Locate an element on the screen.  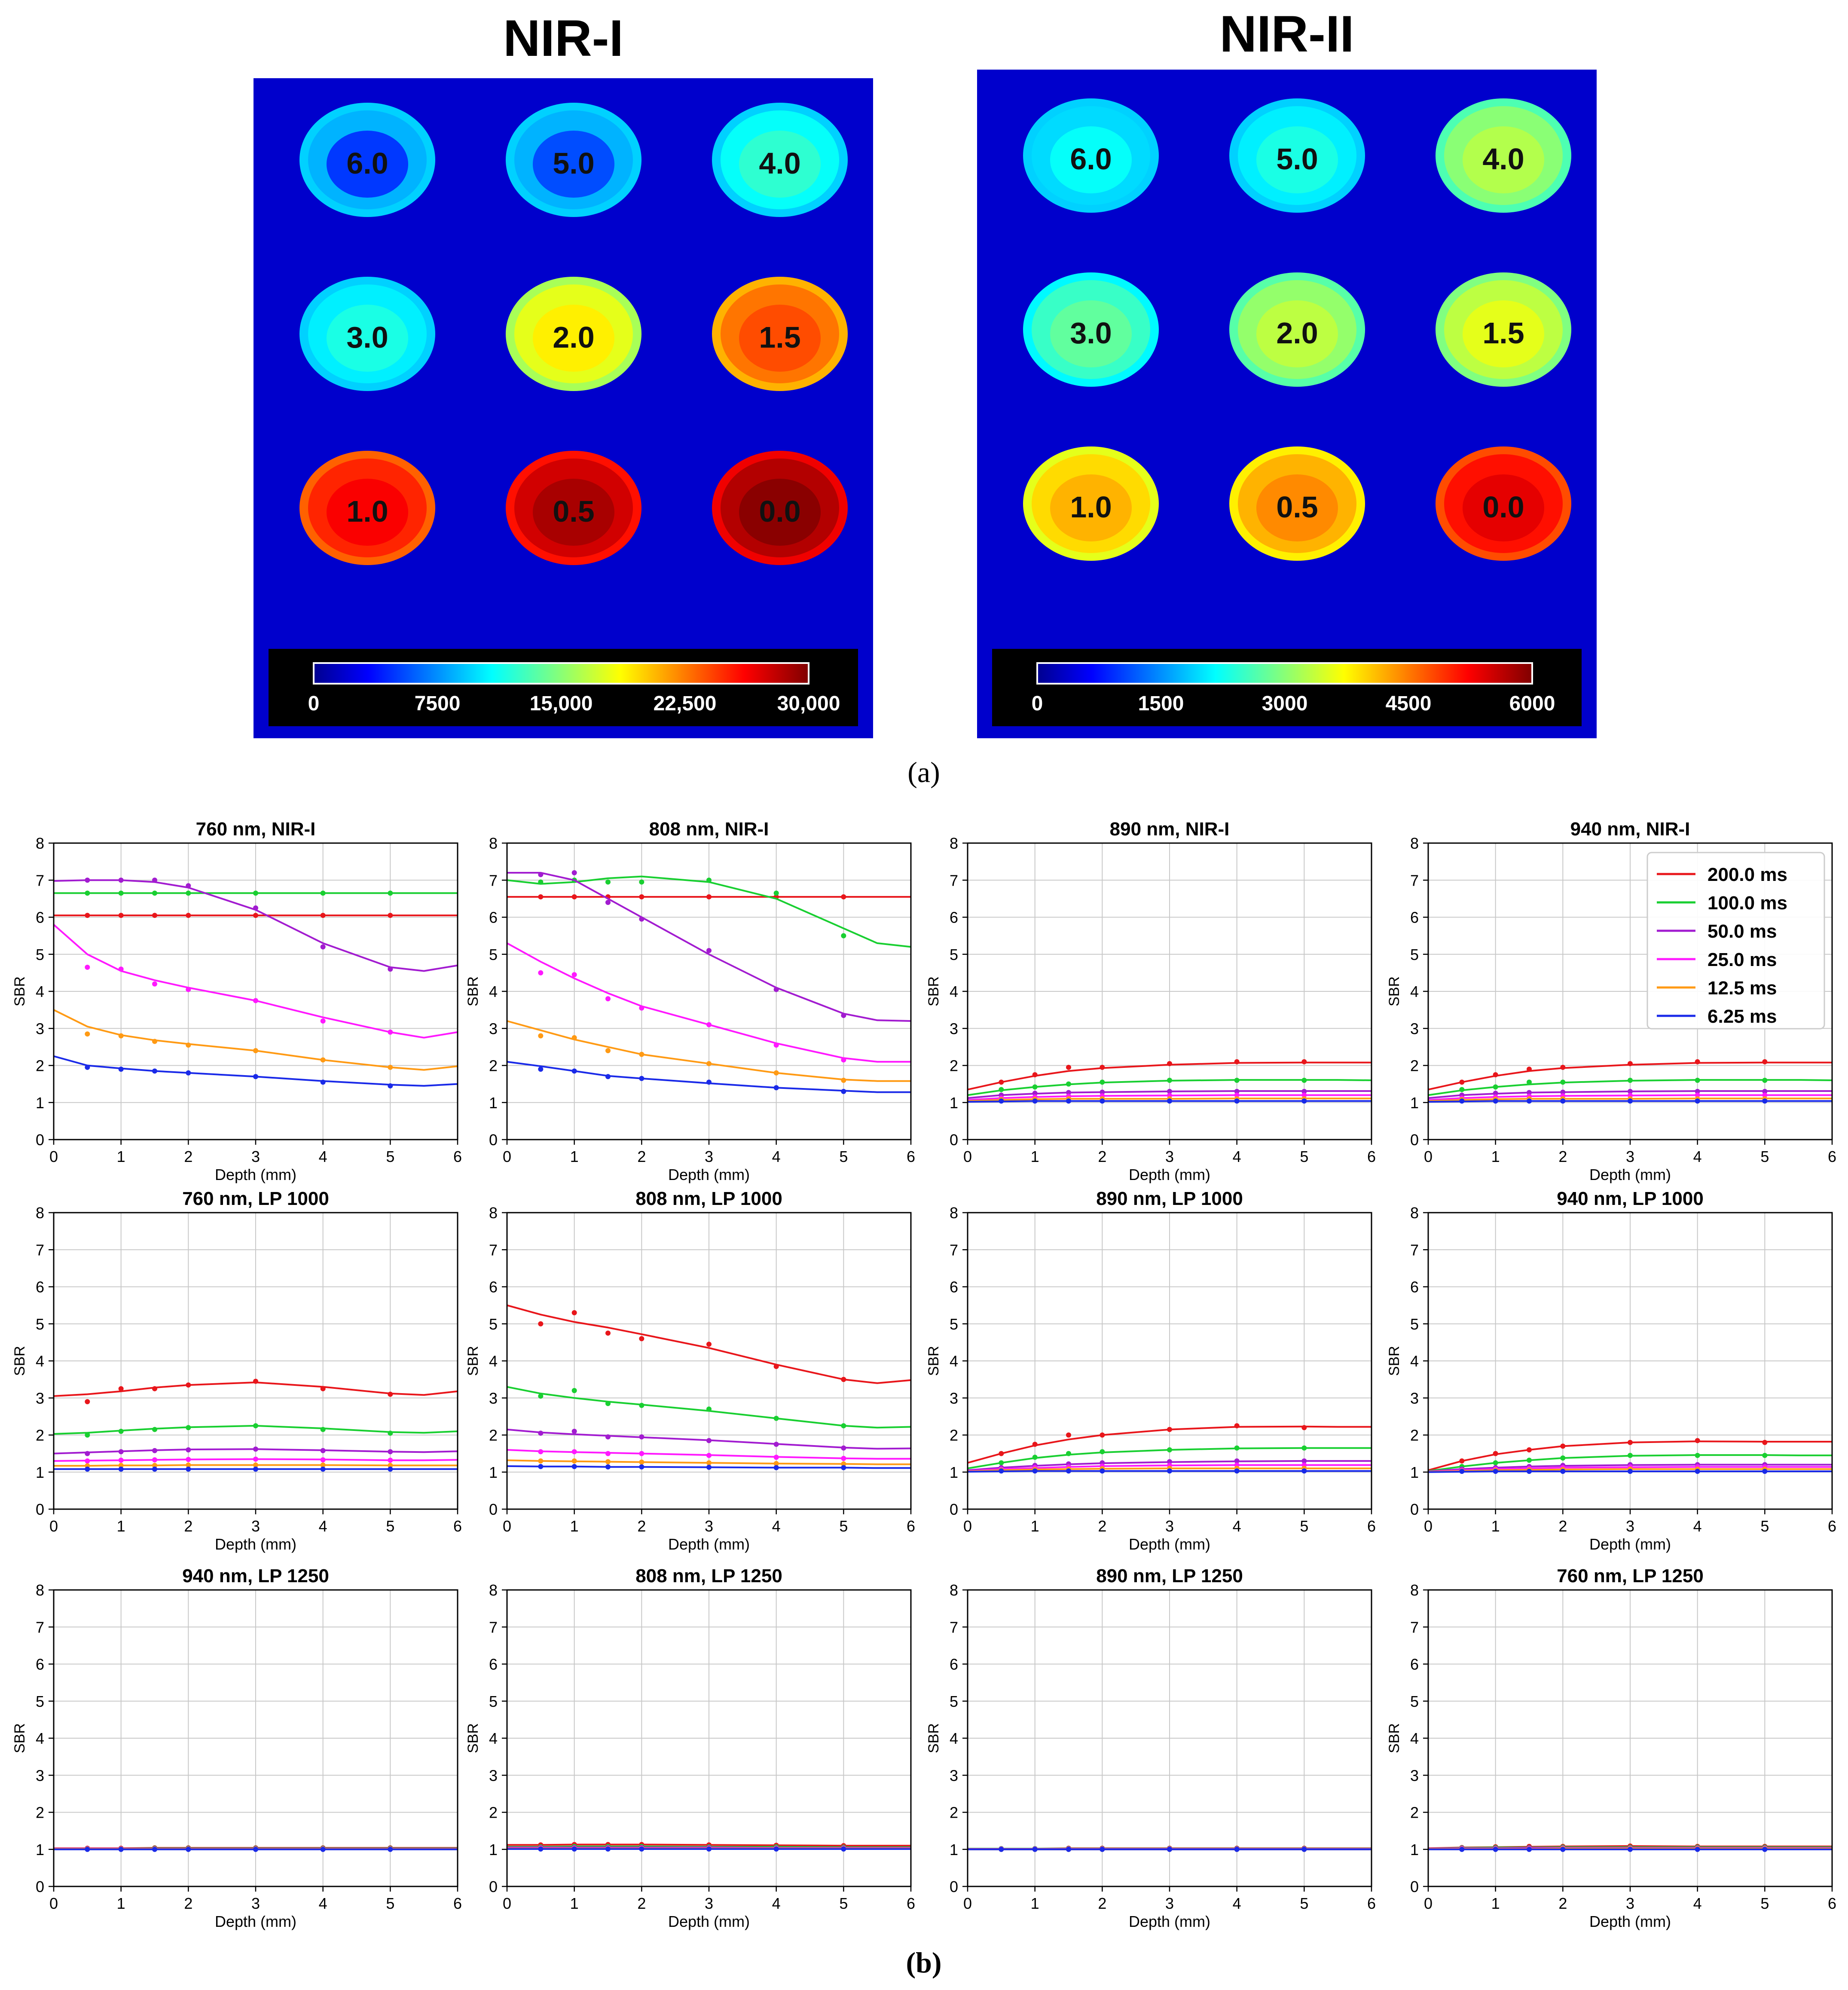
colorbar-tick: 15,000 is located at coordinates (561, 703).